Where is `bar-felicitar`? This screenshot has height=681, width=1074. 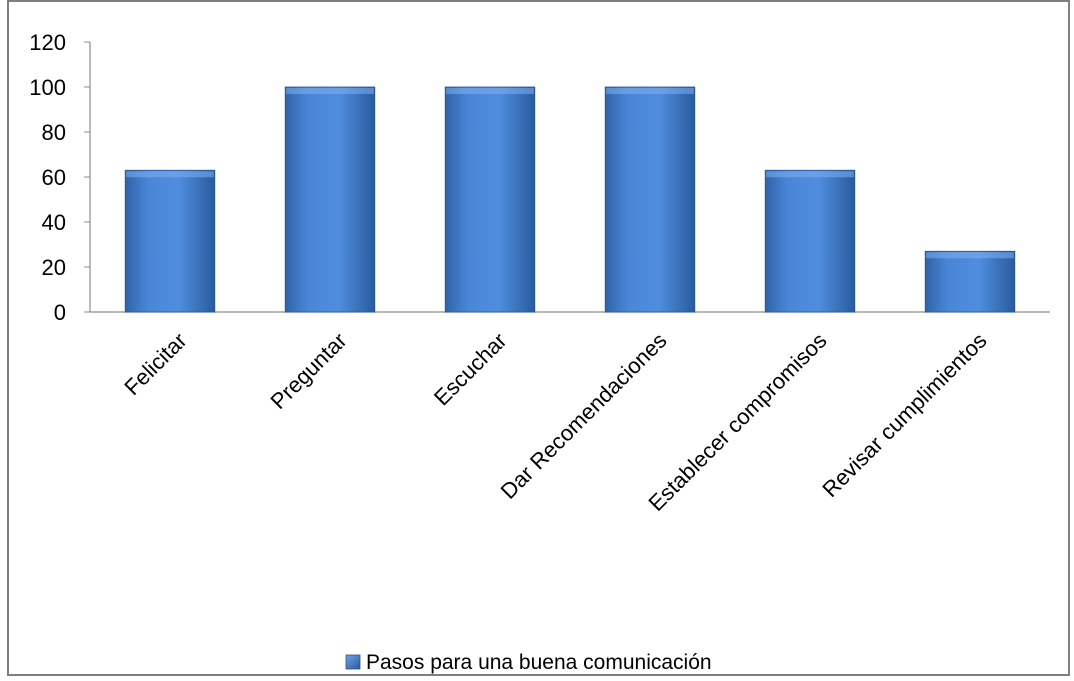 bar-felicitar is located at coordinates (170, 241).